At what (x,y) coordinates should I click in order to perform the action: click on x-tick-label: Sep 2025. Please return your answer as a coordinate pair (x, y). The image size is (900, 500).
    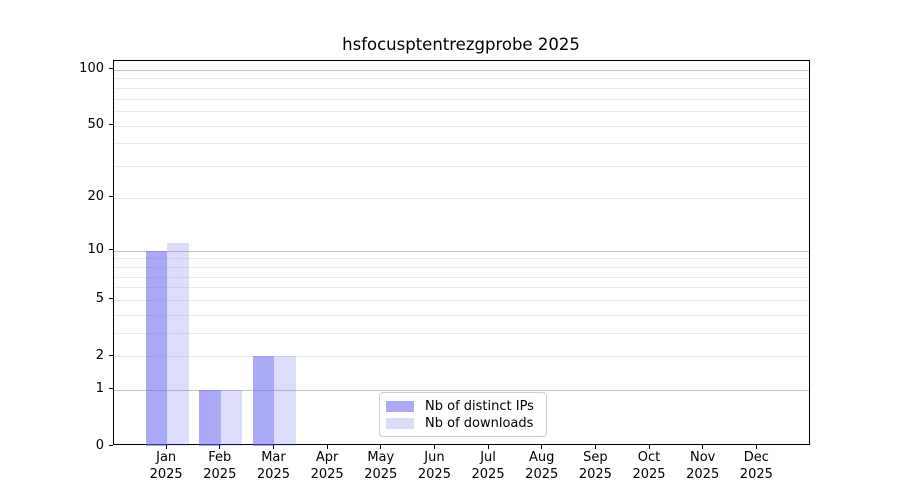
    Looking at the image, I should click on (595, 466).